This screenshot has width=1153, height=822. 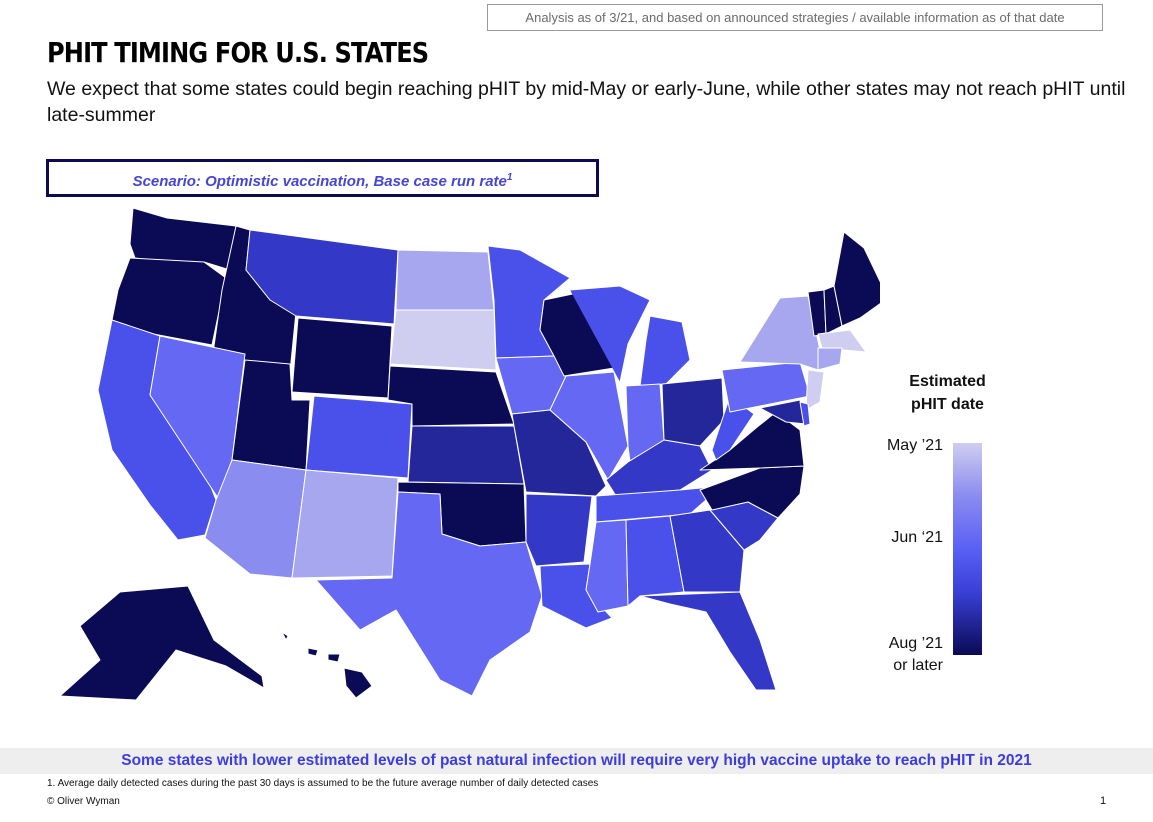 What do you see at coordinates (655, 561) in the screenshot?
I see `state-al` at bounding box center [655, 561].